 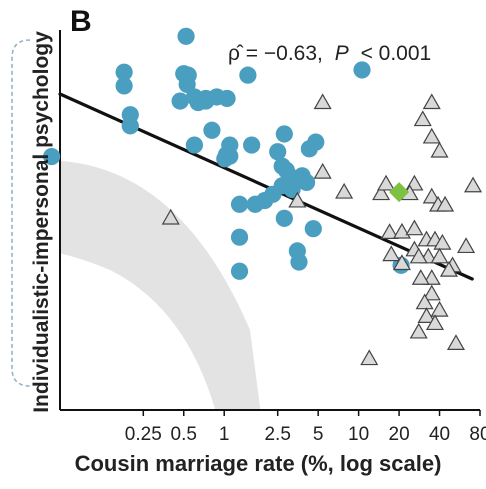 What do you see at coordinates (399, 434) in the screenshot?
I see `x-tick-label: 20` at bounding box center [399, 434].